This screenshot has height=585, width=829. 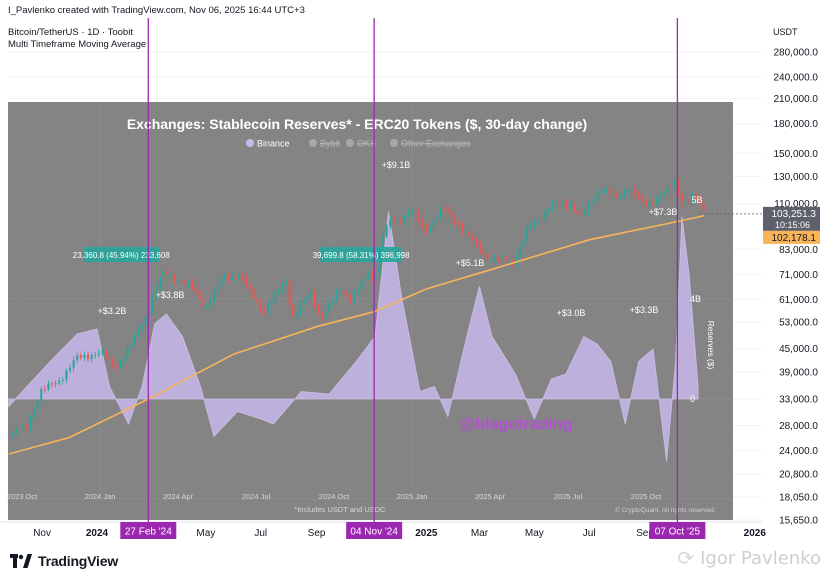 I want to click on date-marker-badge, so click(x=677, y=530).